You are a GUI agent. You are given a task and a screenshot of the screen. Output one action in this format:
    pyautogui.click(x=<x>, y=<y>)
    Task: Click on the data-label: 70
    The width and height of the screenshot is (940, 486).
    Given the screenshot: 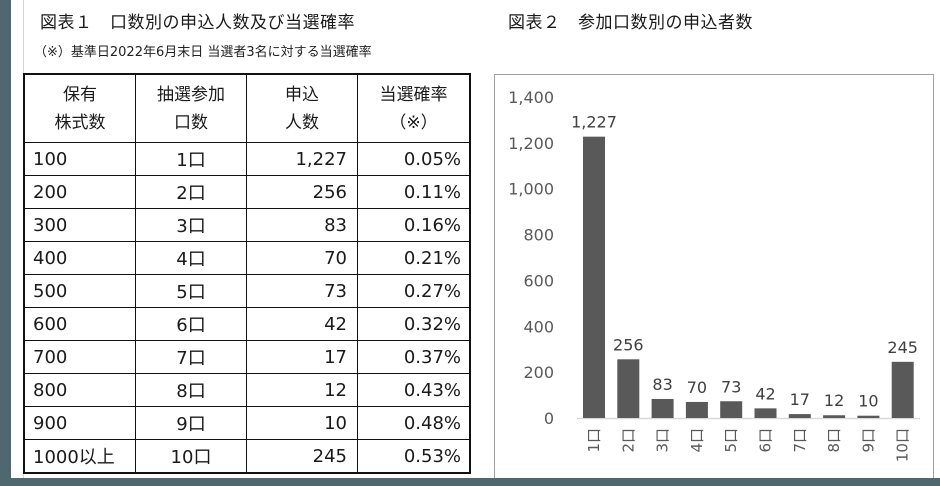 What is the action you would take?
    pyautogui.click(x=697, y=387)
    